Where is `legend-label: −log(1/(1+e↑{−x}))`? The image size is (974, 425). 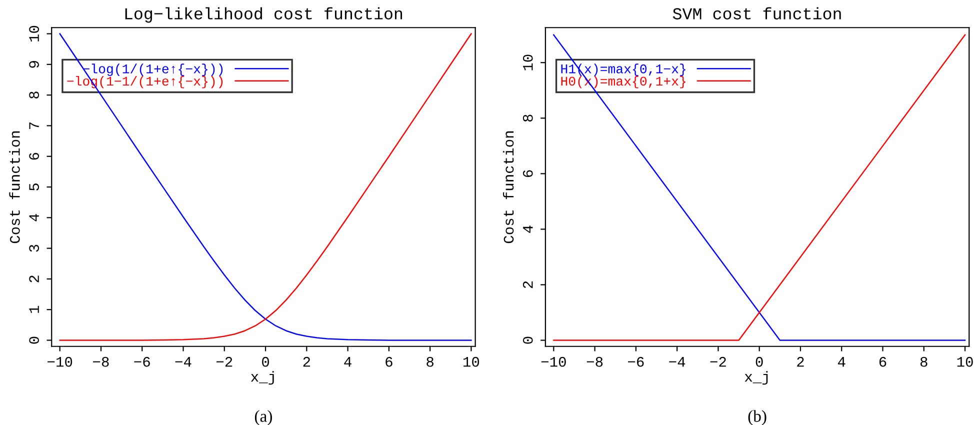
legend-label: −log(1/(1+e↑{−x})) is located at coordinates (153, 70).